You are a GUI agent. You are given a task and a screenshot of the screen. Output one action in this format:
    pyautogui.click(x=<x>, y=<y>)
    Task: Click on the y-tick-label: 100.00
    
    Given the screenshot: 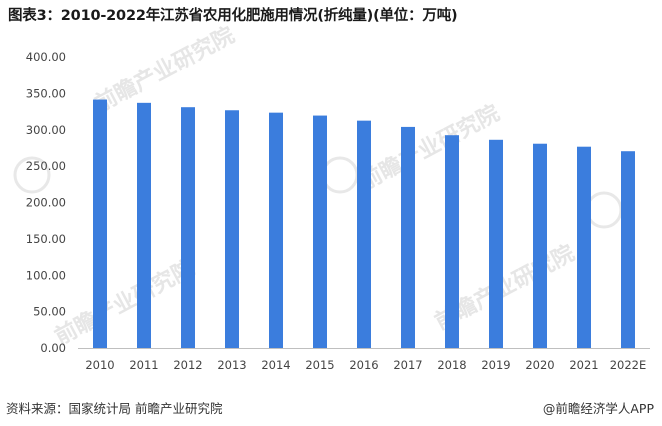 What is the action you would take?
    pyautogui.click(x=46, y=275)
    